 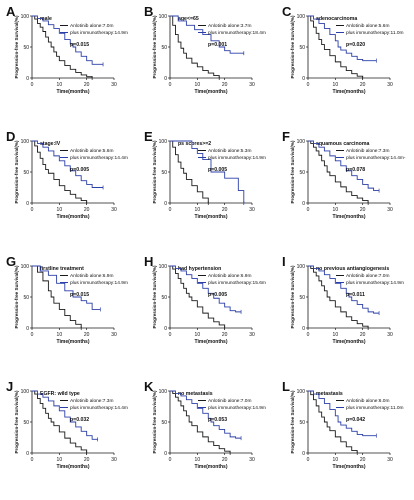 What do you see at coordinates (194, 144) in the screenshot?
I see `chart-title: ps scores>=2` at bounding box center [194, 144].